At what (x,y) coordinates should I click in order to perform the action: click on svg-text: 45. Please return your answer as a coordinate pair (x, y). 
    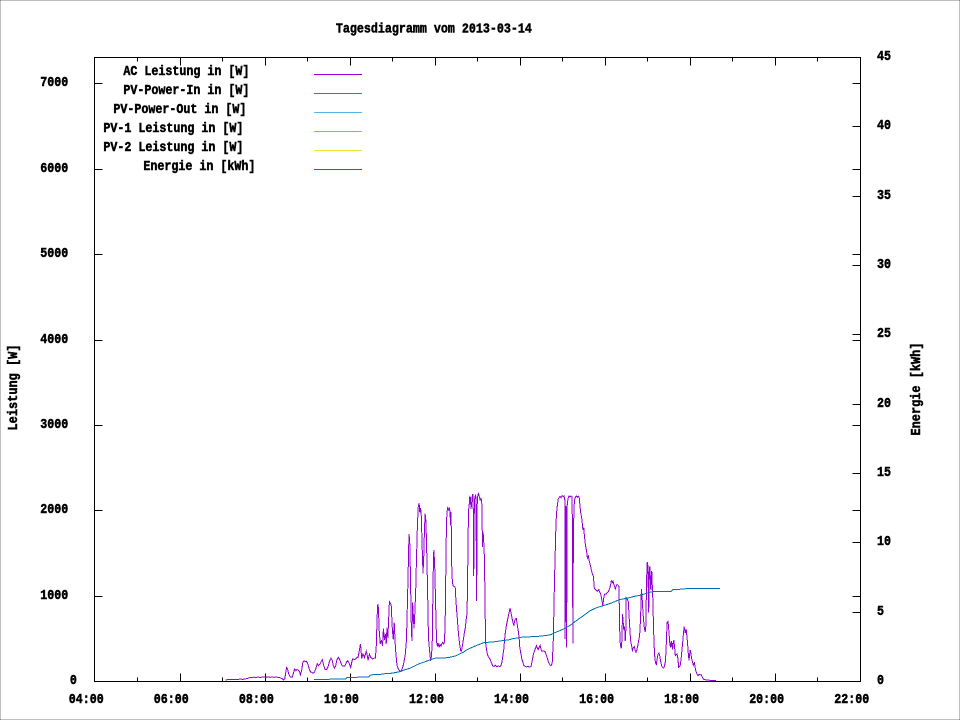
    Looking at the image, I should click on (884, 57).